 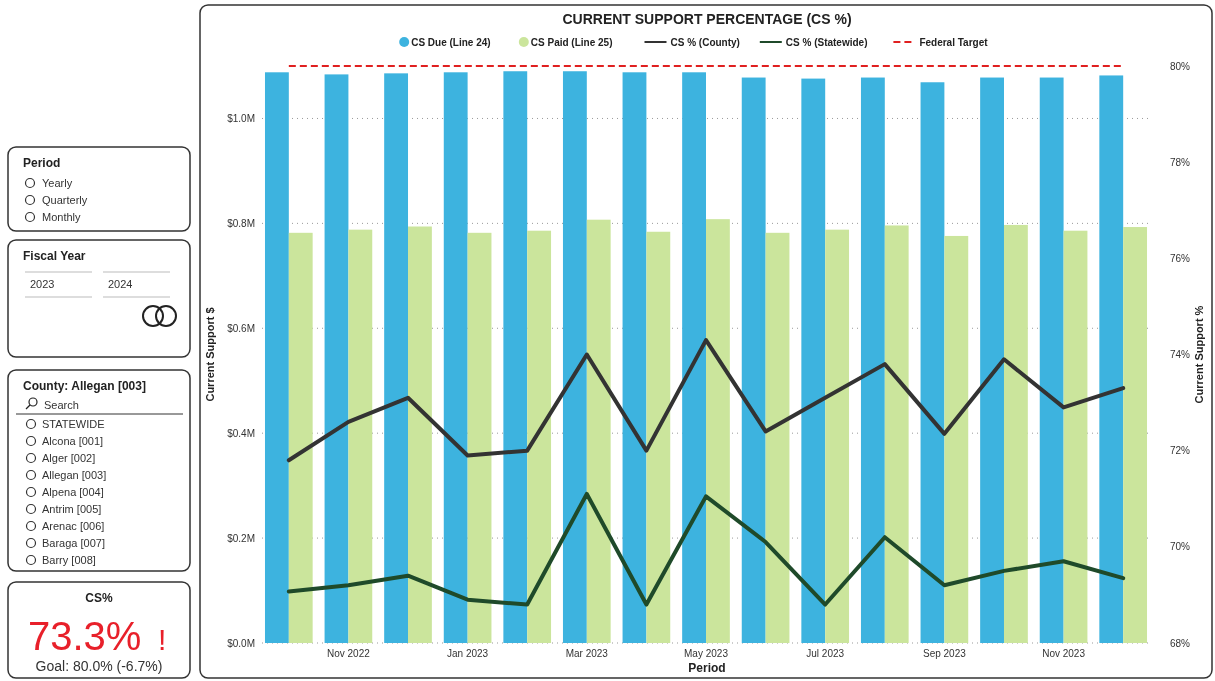 What do you see at coordinates (73, 441) in the screenshot?
I see `text: Alcona [001]` at bounding box center [73, 441].